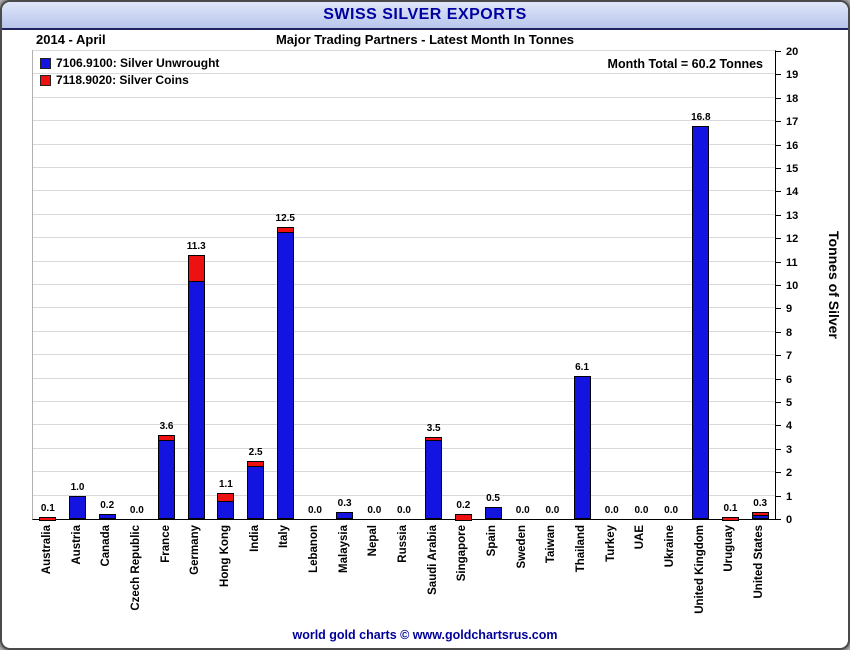 This screenshot has height=650, width=850. Describe the element at coordinates (789, 473) in the screenshot. I see `y-tick-label: 2` at that location.